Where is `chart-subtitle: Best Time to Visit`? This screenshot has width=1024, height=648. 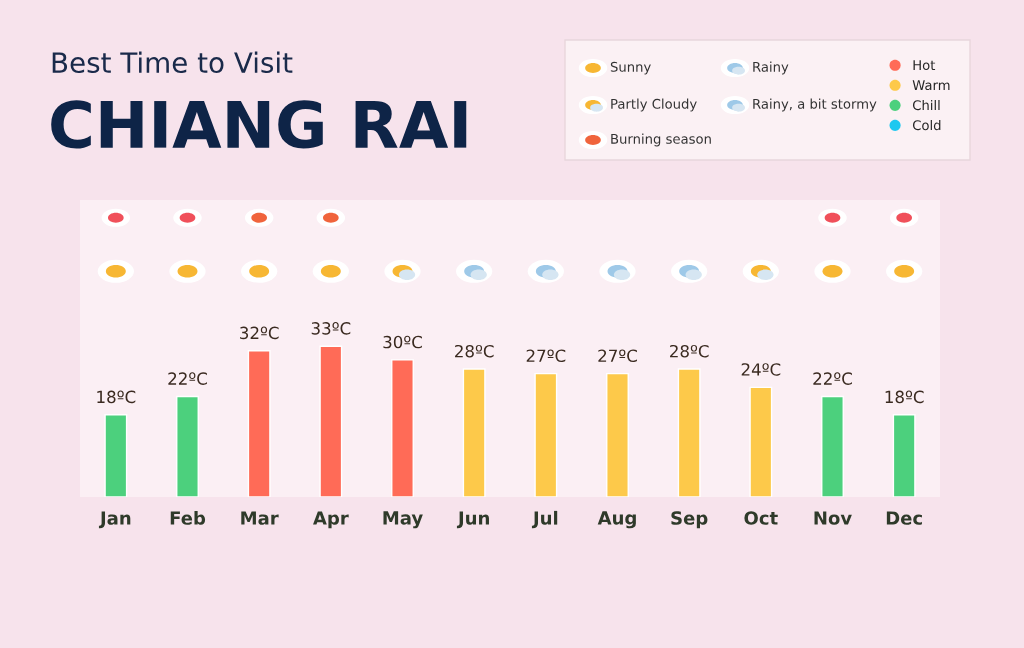 chart-subtitle: Best Time to Visit is located at coordinates (172, 62).